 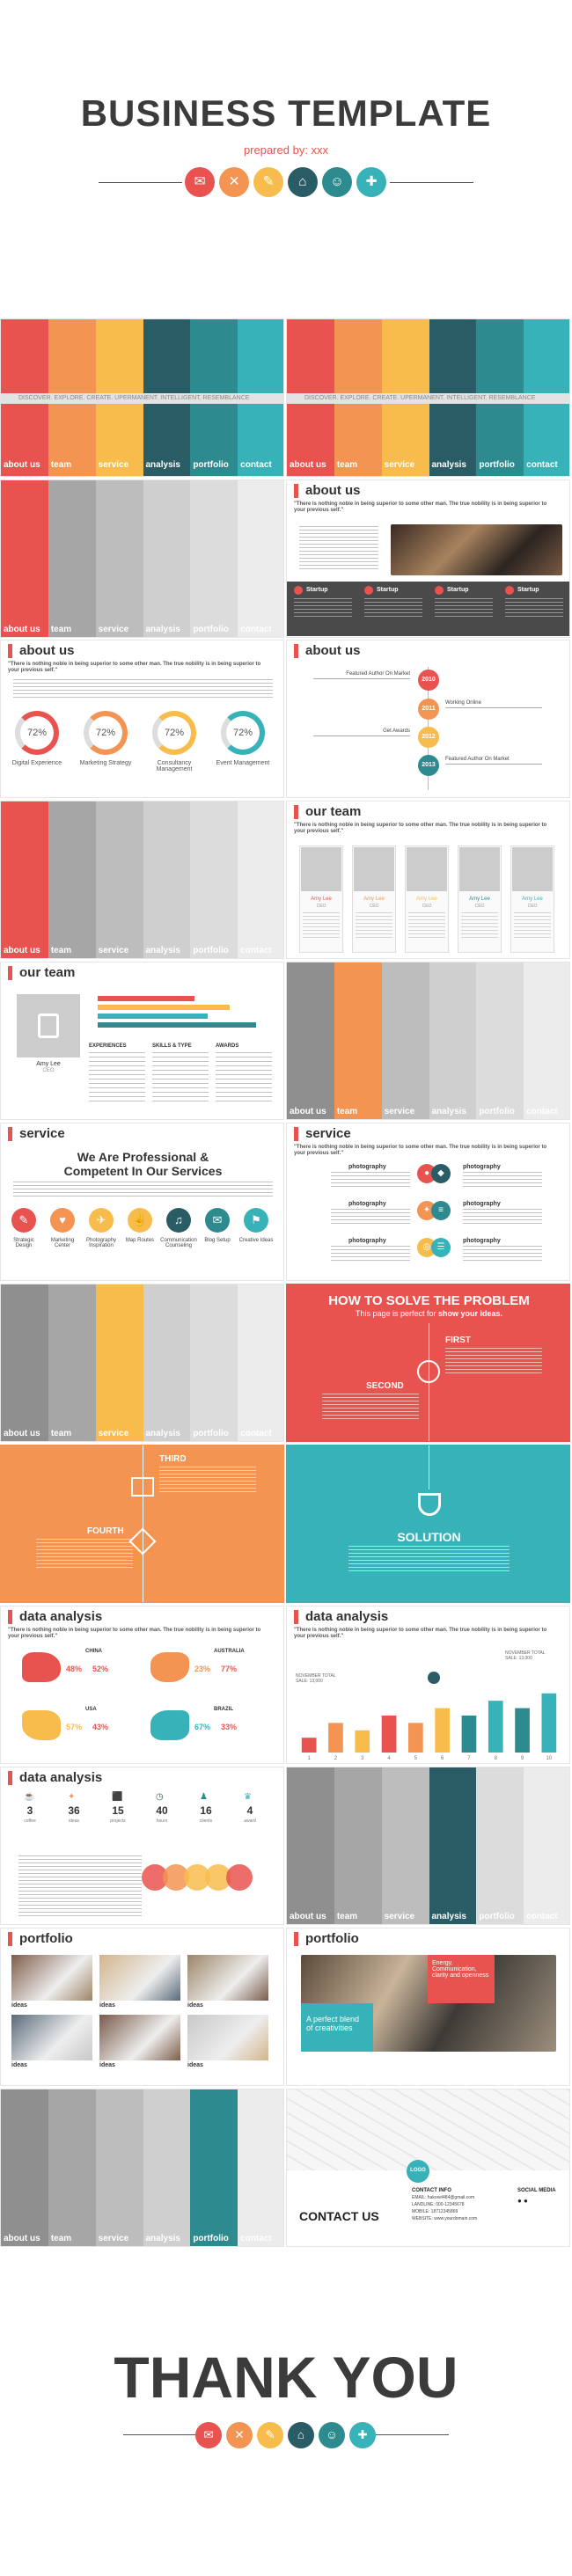 I want to click on service-icon: ✈, so click(x=102, y=1220).